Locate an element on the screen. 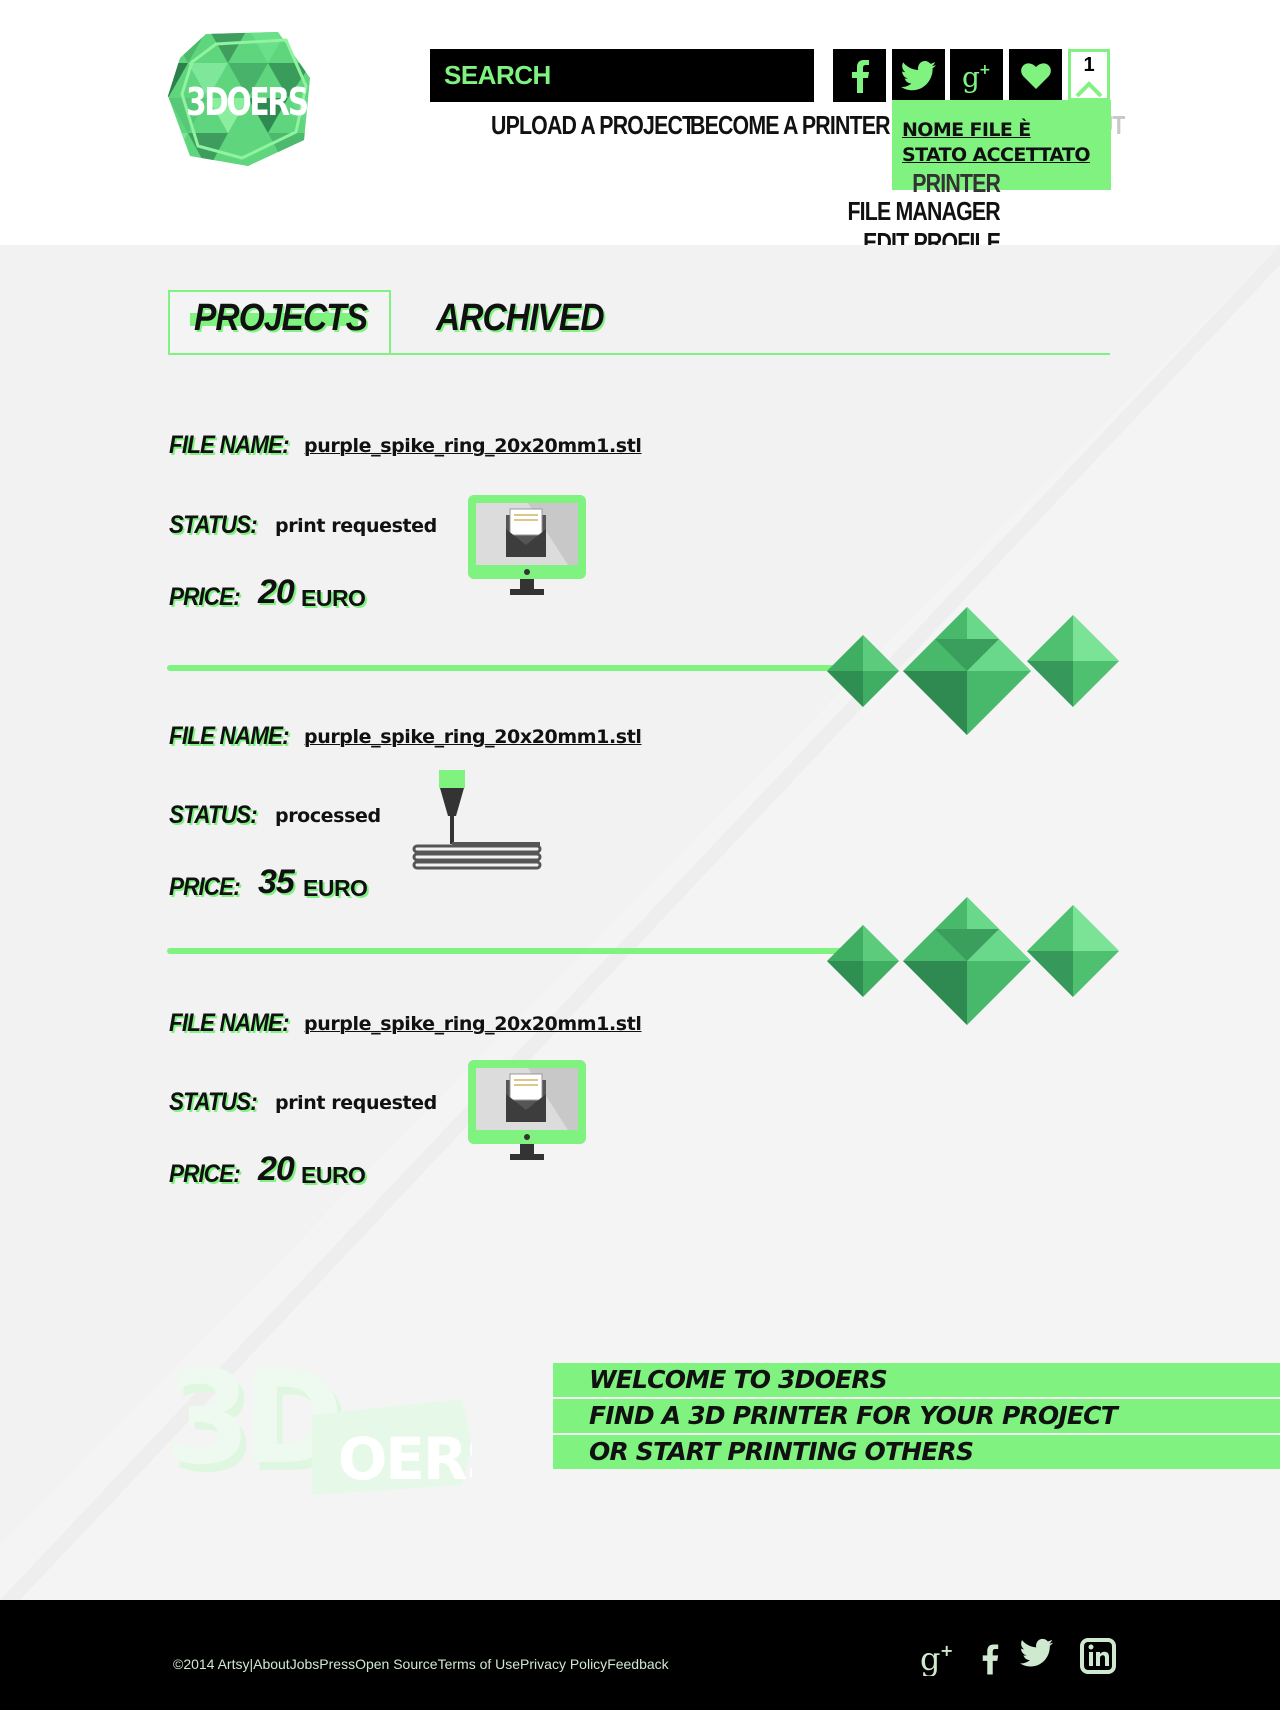  dropdown-printer: PRINTER is located at coordinates (956, 183).